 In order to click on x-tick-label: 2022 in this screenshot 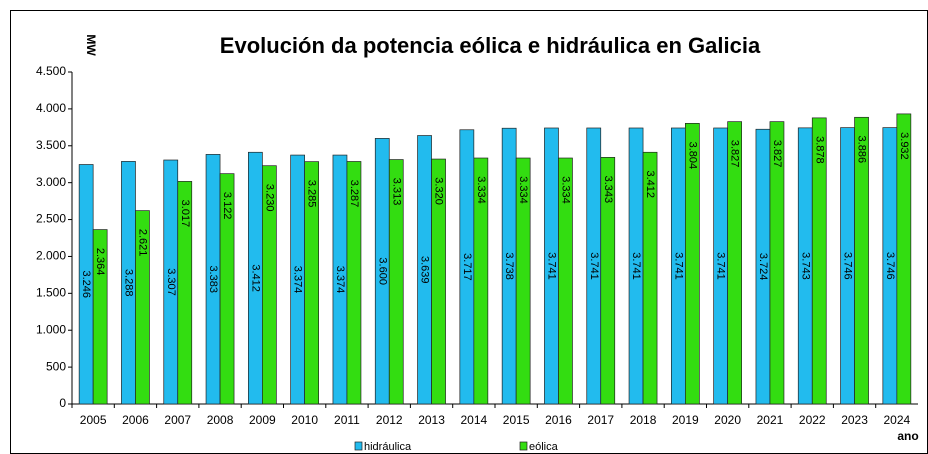, I will do `click(812, 420)`.